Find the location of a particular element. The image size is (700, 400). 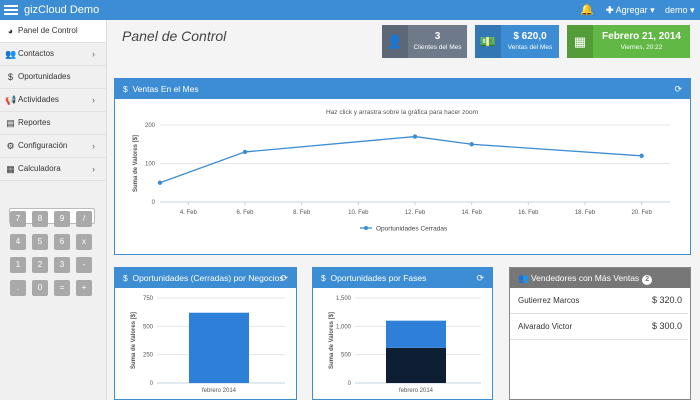

x-tick-label: 12. Feb is located at coordinates (415, 213).